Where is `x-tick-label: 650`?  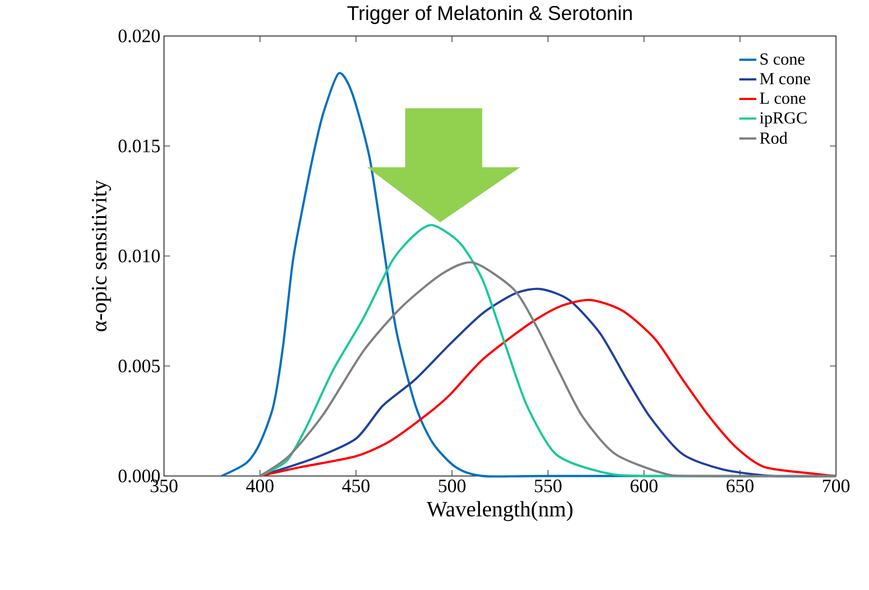 x-tick-label: 650 is located at coordinates (740, 486).